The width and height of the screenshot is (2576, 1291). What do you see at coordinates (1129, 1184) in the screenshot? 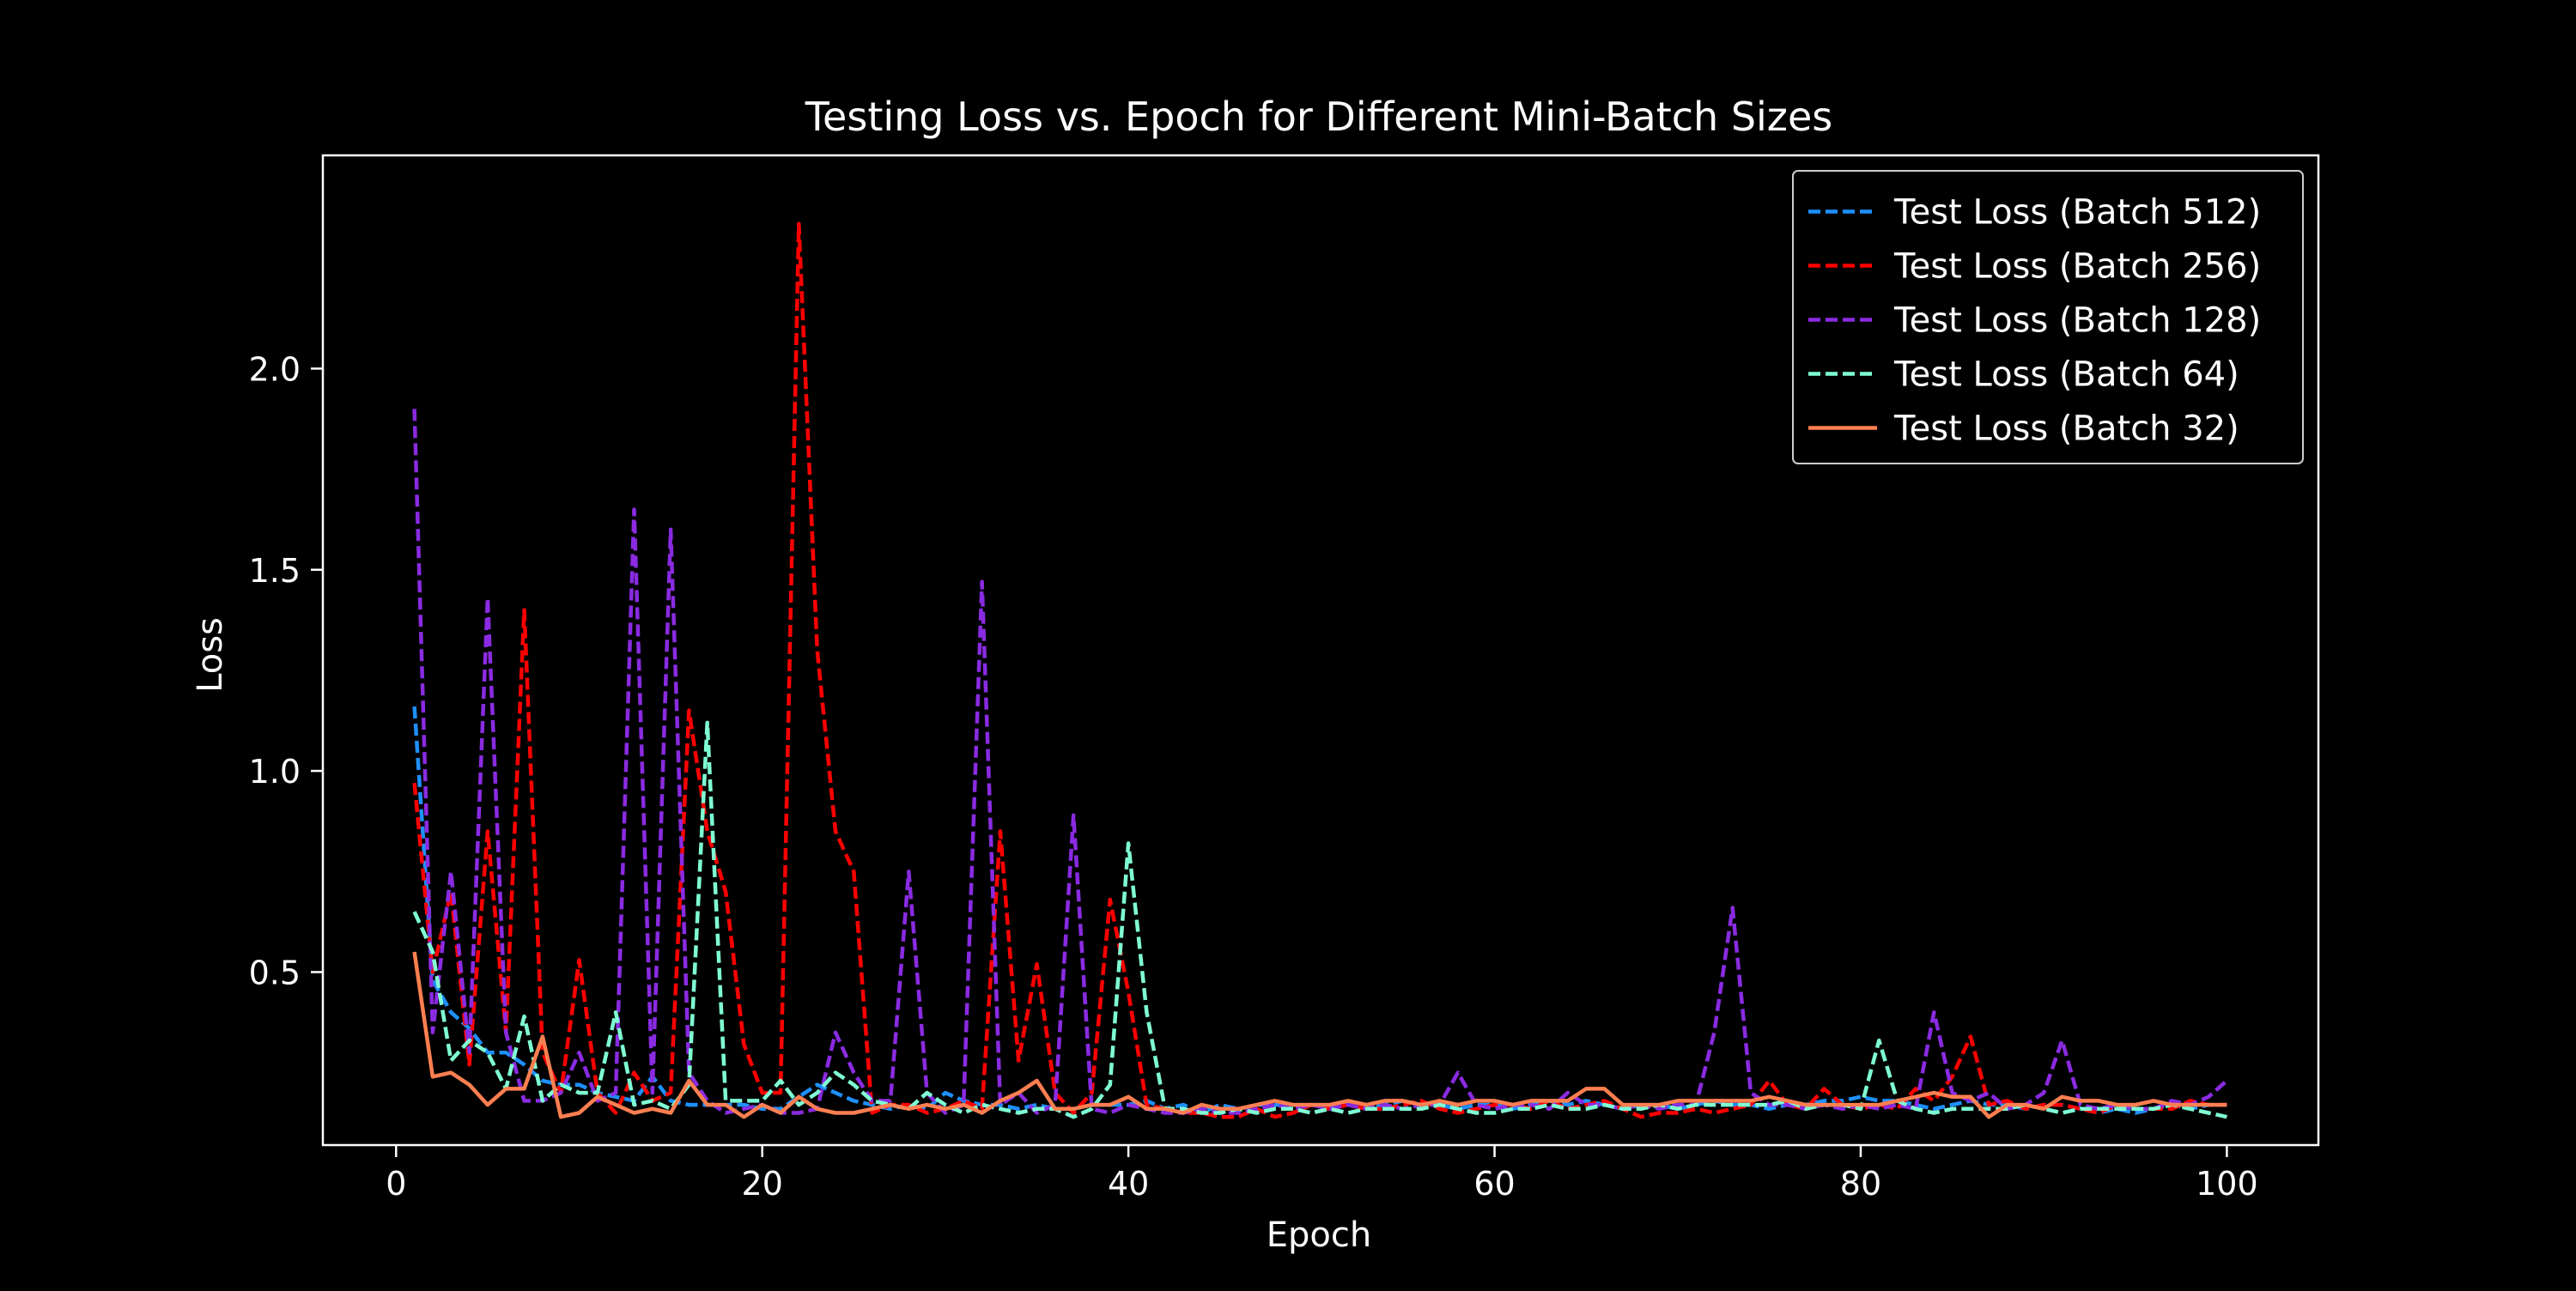
I see `x-tick-label: 40` at bounding box center [1129, 1184].